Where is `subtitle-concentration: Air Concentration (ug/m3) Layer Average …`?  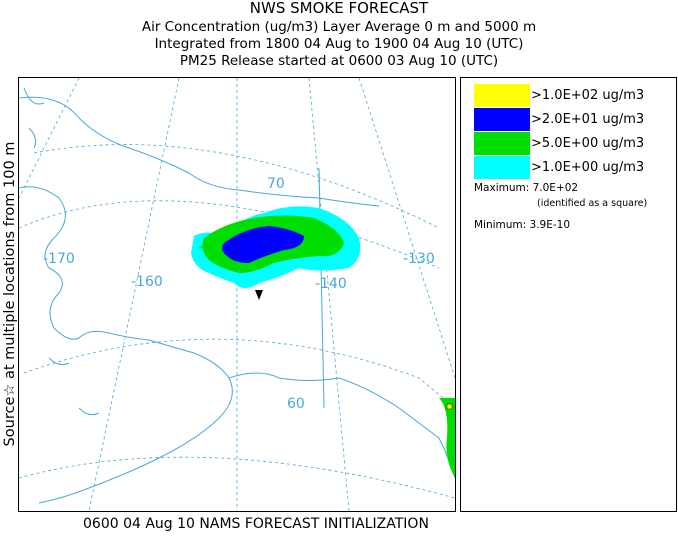 subtitle-concentration: Air Concentration (ug/m3) Layer Average … is located at coordinates (339, 27).